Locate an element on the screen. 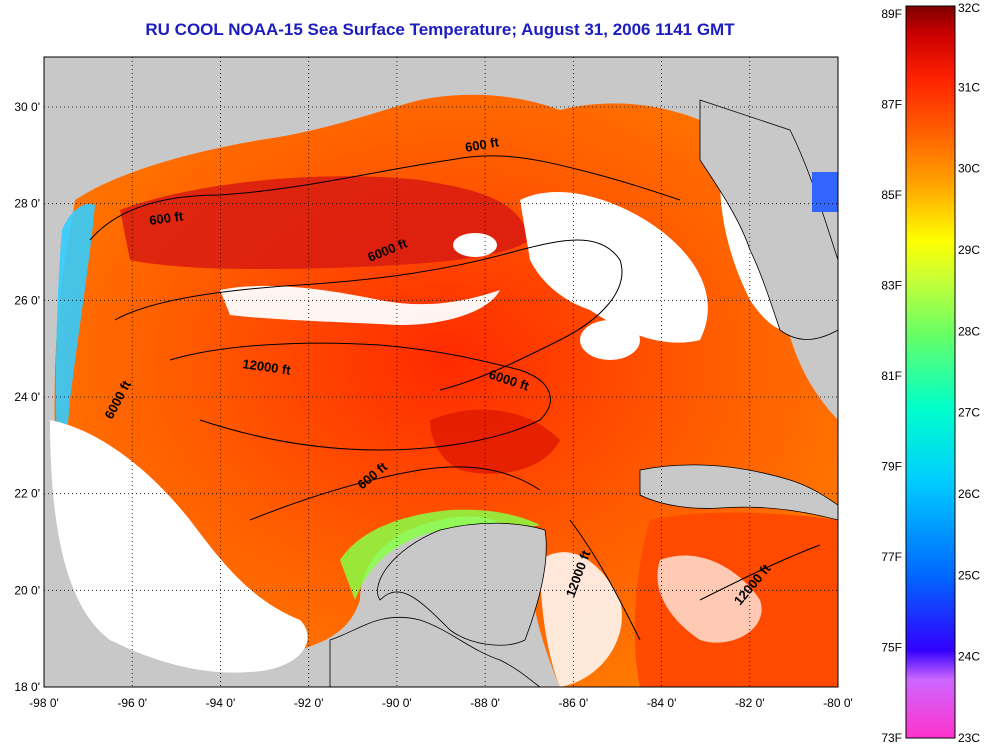 This screenshot has height=754, width=992. cloud-patch is located at coordinates (475, 245).